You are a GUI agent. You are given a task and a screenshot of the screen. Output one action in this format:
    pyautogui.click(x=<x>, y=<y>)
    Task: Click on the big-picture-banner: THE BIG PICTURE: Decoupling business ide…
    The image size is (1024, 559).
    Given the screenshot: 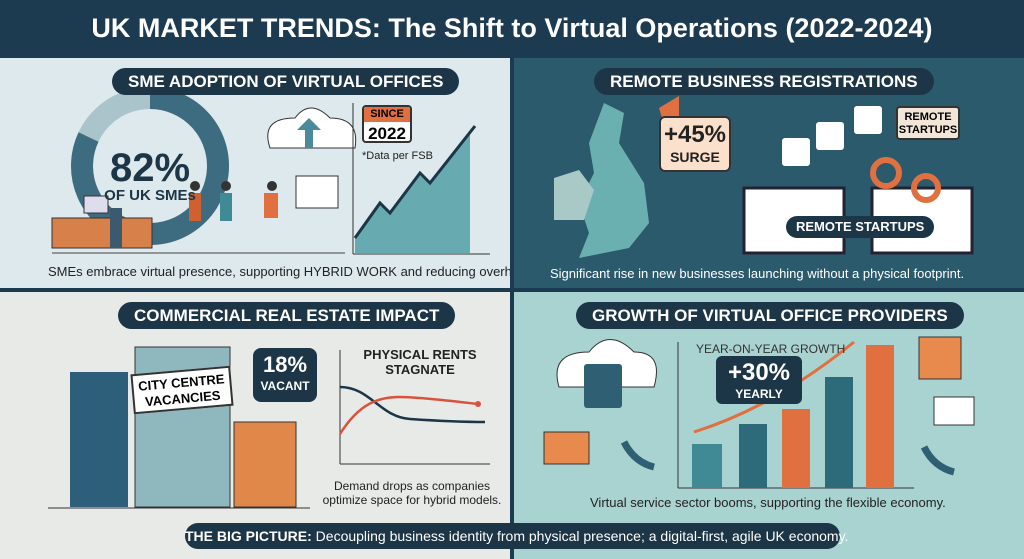 What is the action you would take?
    pyautogui.click(x=516, y=536)
    